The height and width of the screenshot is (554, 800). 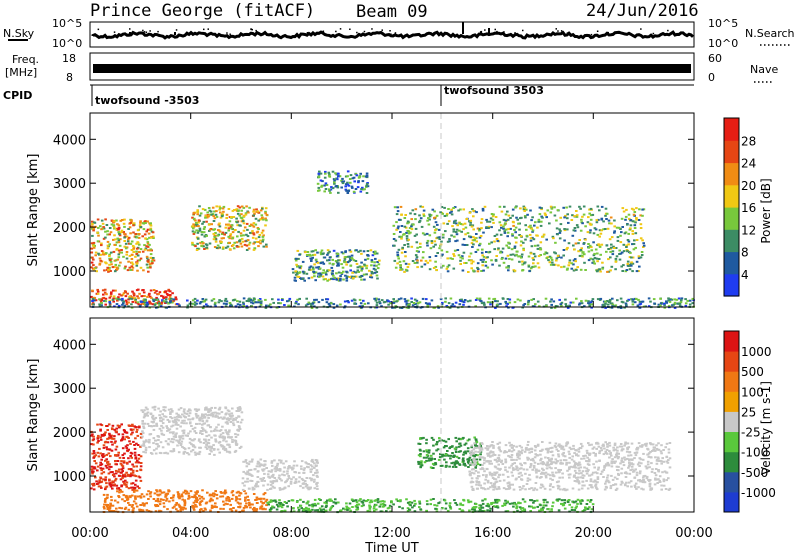 I want to click on power-ytick-label: 1000, so click(x=69, y=272).